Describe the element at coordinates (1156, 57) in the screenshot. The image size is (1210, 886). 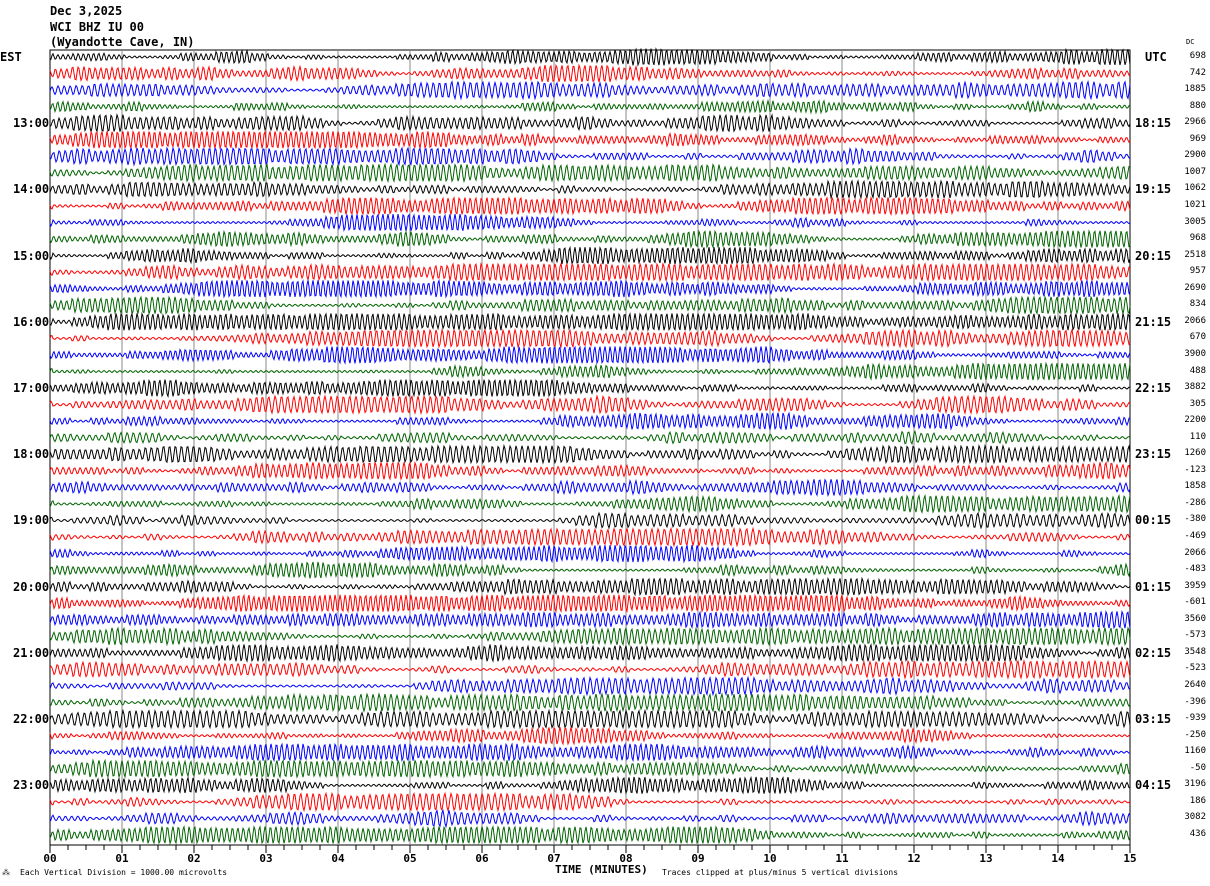
I see `right-timezone: UTC` at that location.